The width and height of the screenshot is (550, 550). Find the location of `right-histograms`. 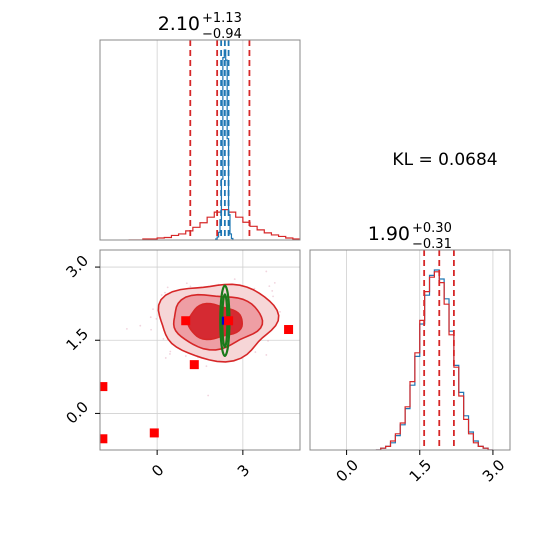

right-histograms is located at coordinates (434, 350).